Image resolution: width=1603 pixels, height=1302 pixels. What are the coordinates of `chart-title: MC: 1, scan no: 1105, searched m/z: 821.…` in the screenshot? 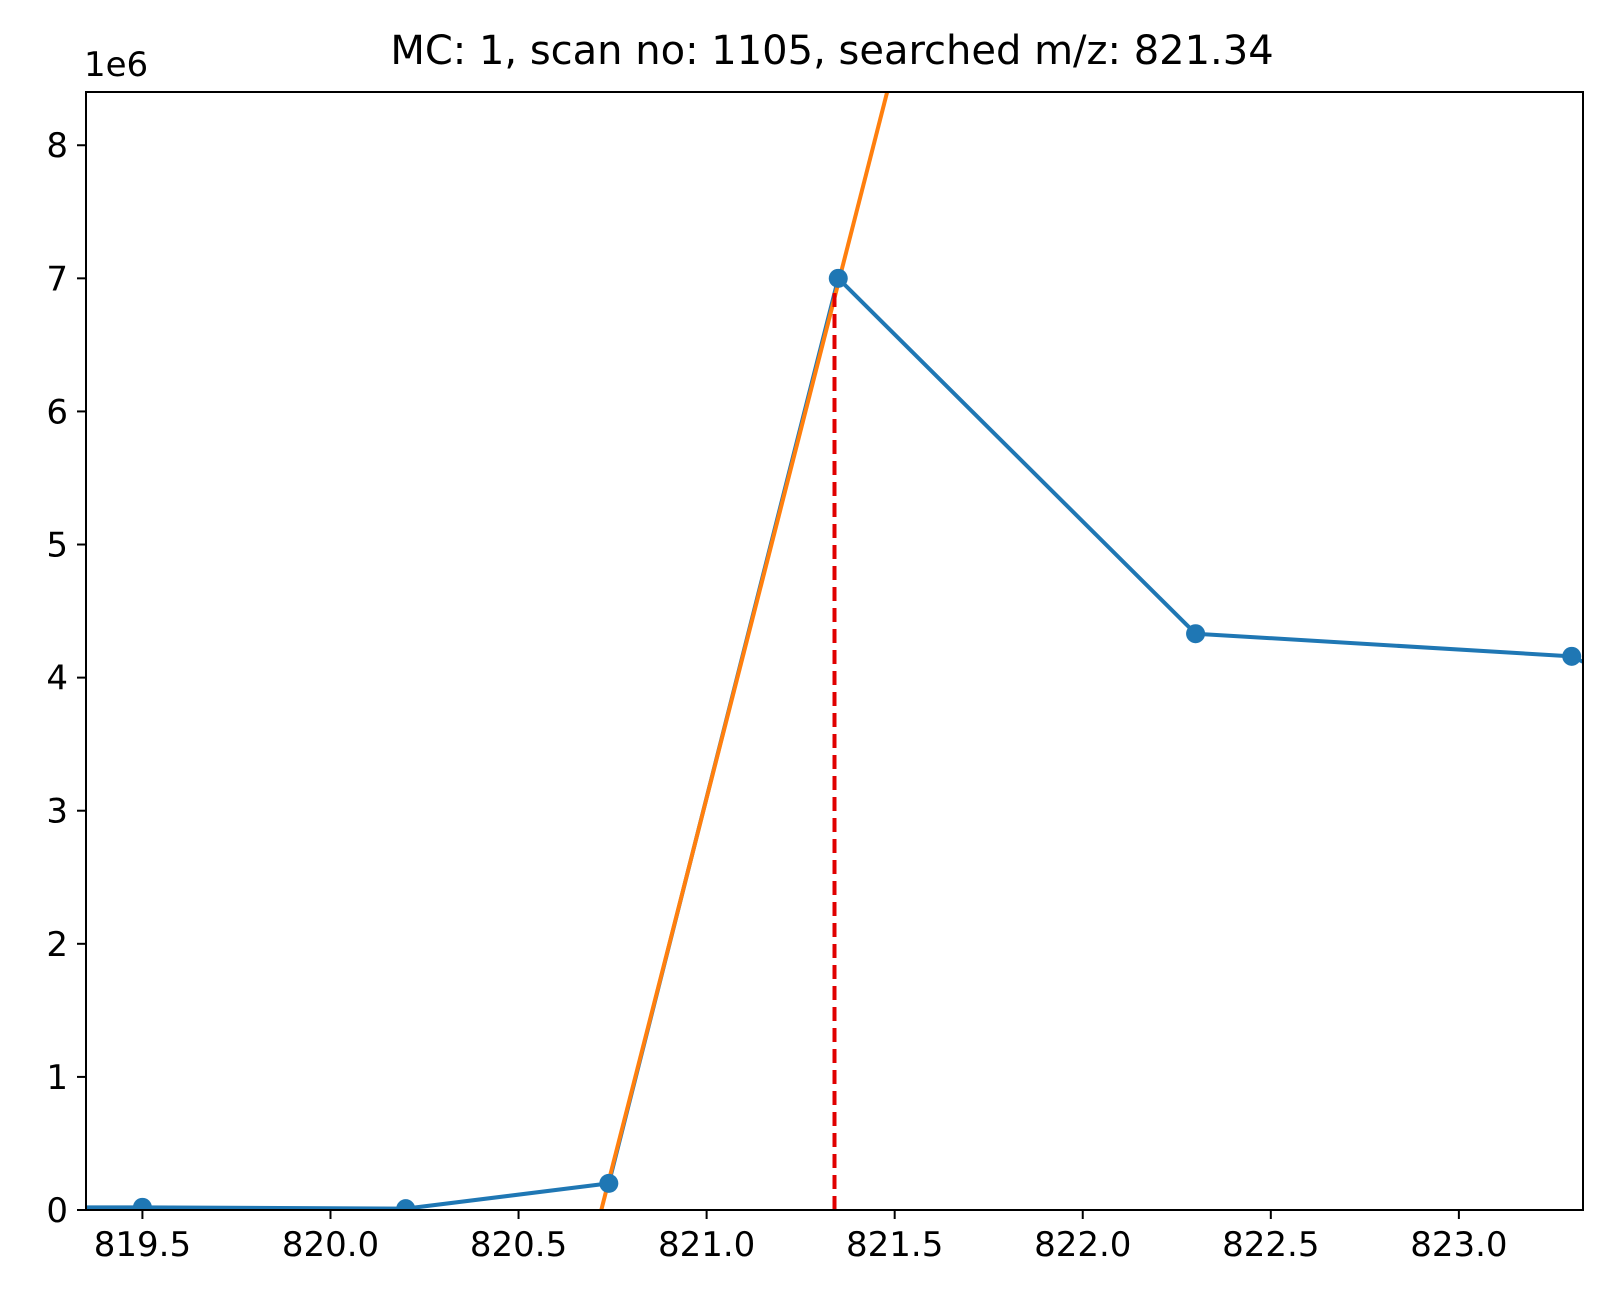 It's located at (831, 51).